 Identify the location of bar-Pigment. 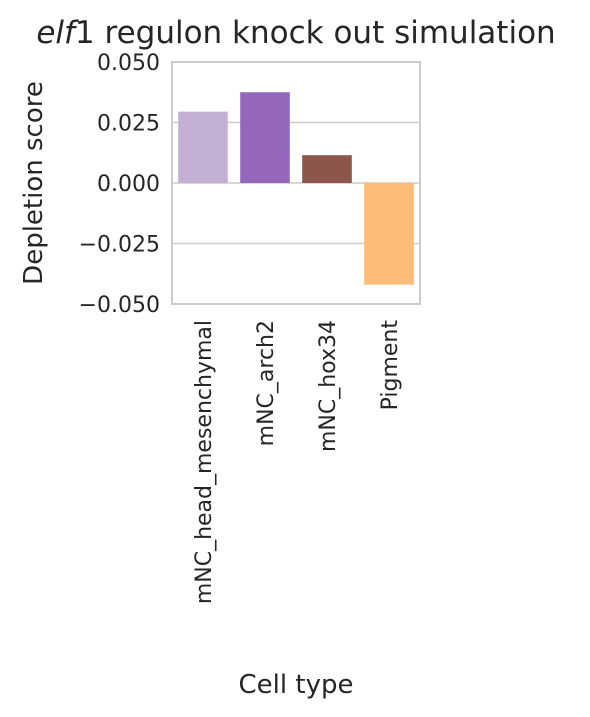
(389, 234).